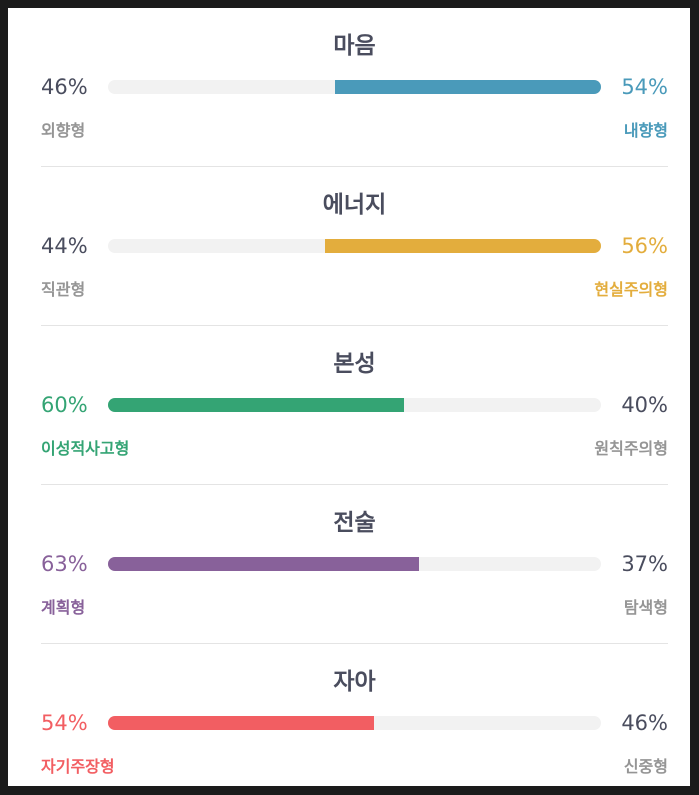  Describe the element at coordinates (85, 448) in the screenshot. I see `left-type-label: 이성적사고형` at that location.